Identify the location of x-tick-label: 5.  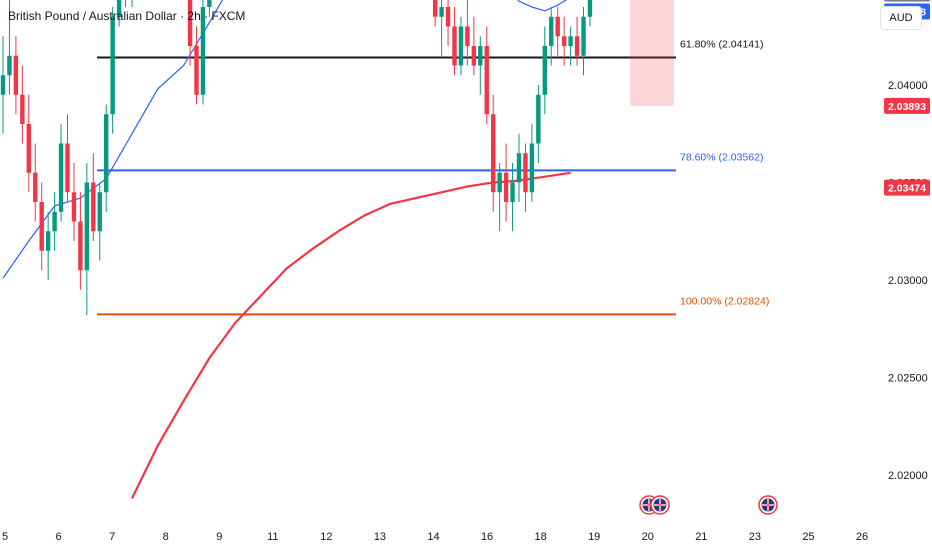
(5, 537).